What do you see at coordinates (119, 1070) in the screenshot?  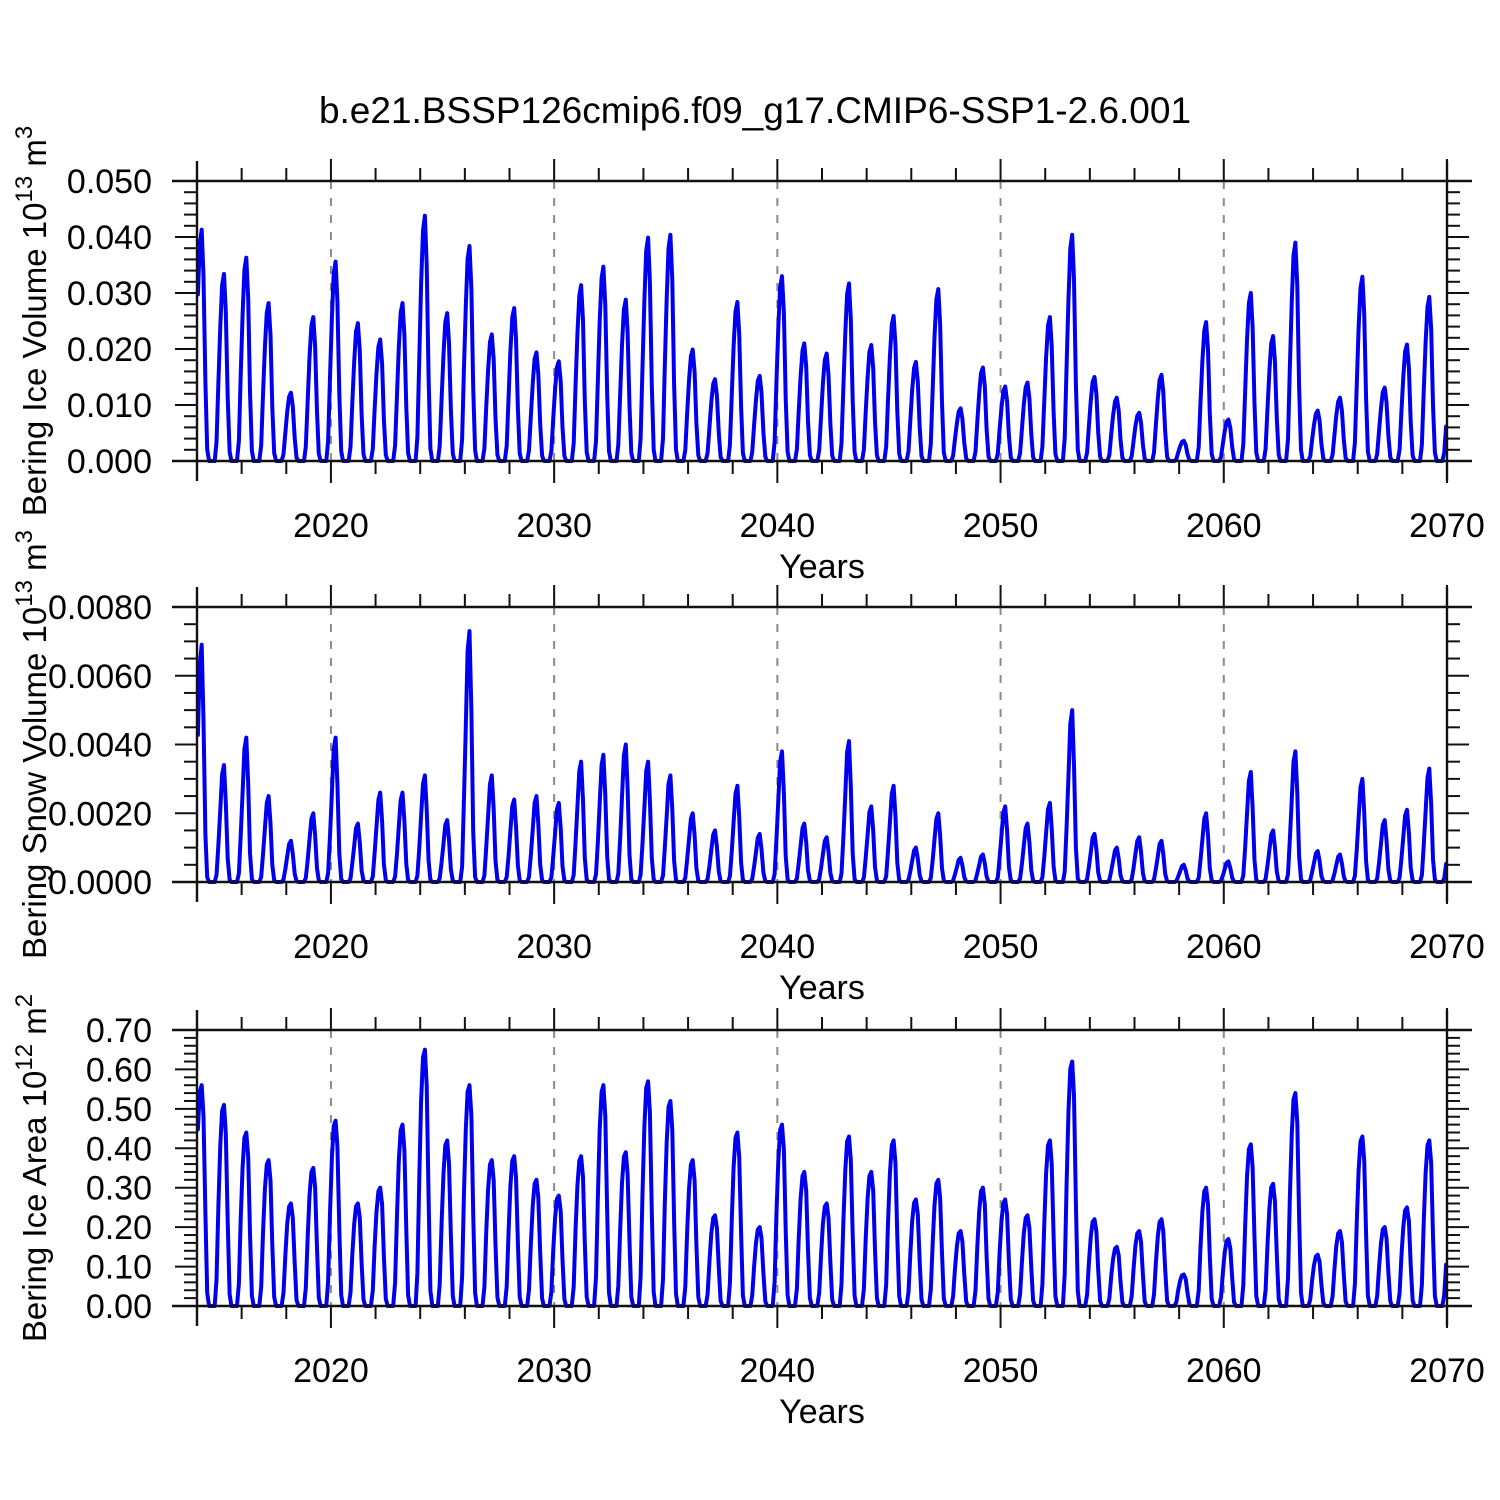 I see `y-tick-label: 0.60` at bounding box center [119, 1070].